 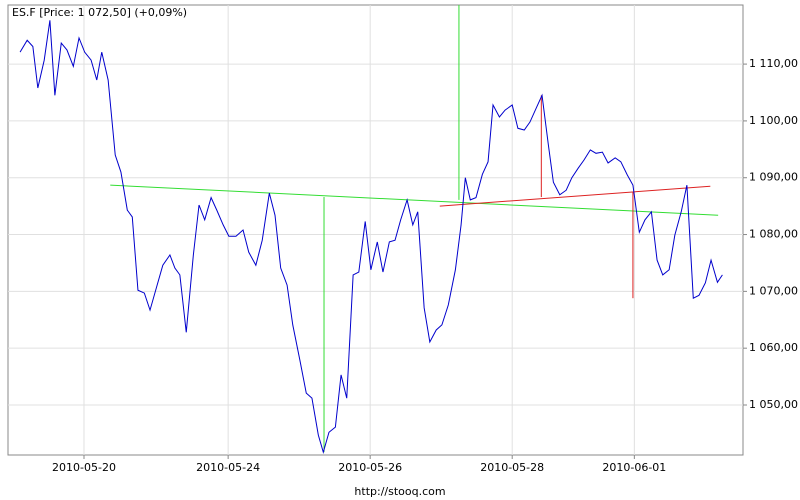 What do you see at coordinates (634, 467) in the screenshot?
I see `x-tick-label: 2010-06-01` at bounding box center [634, 467].